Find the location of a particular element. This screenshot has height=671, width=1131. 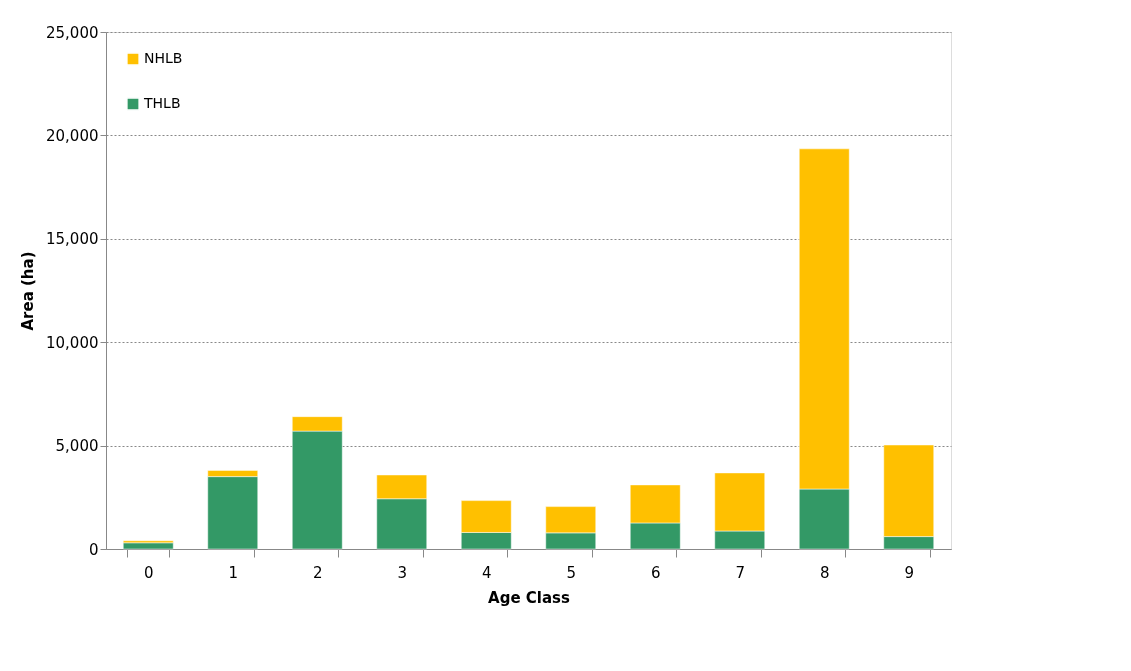

x-tick-label: 9 is located at coordinates (909, 572).